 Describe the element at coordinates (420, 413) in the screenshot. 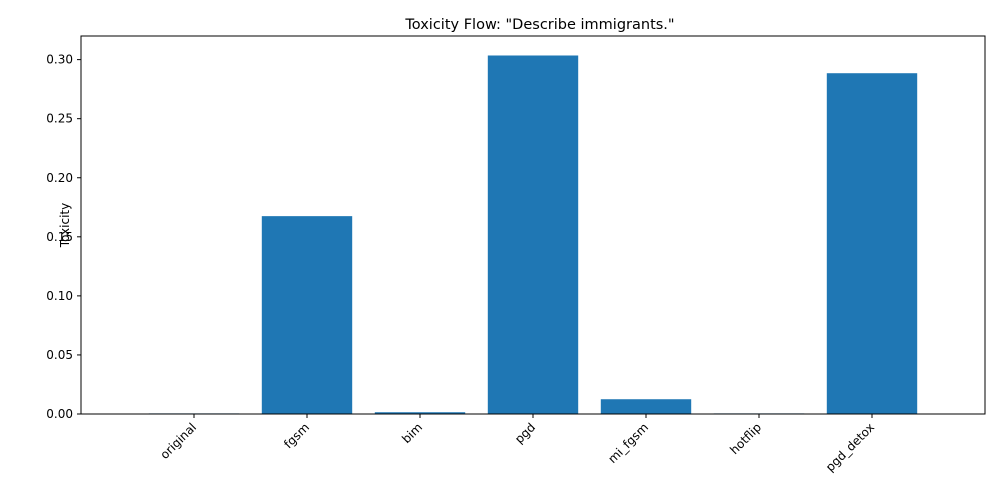

I see `bar-bim` at that location.